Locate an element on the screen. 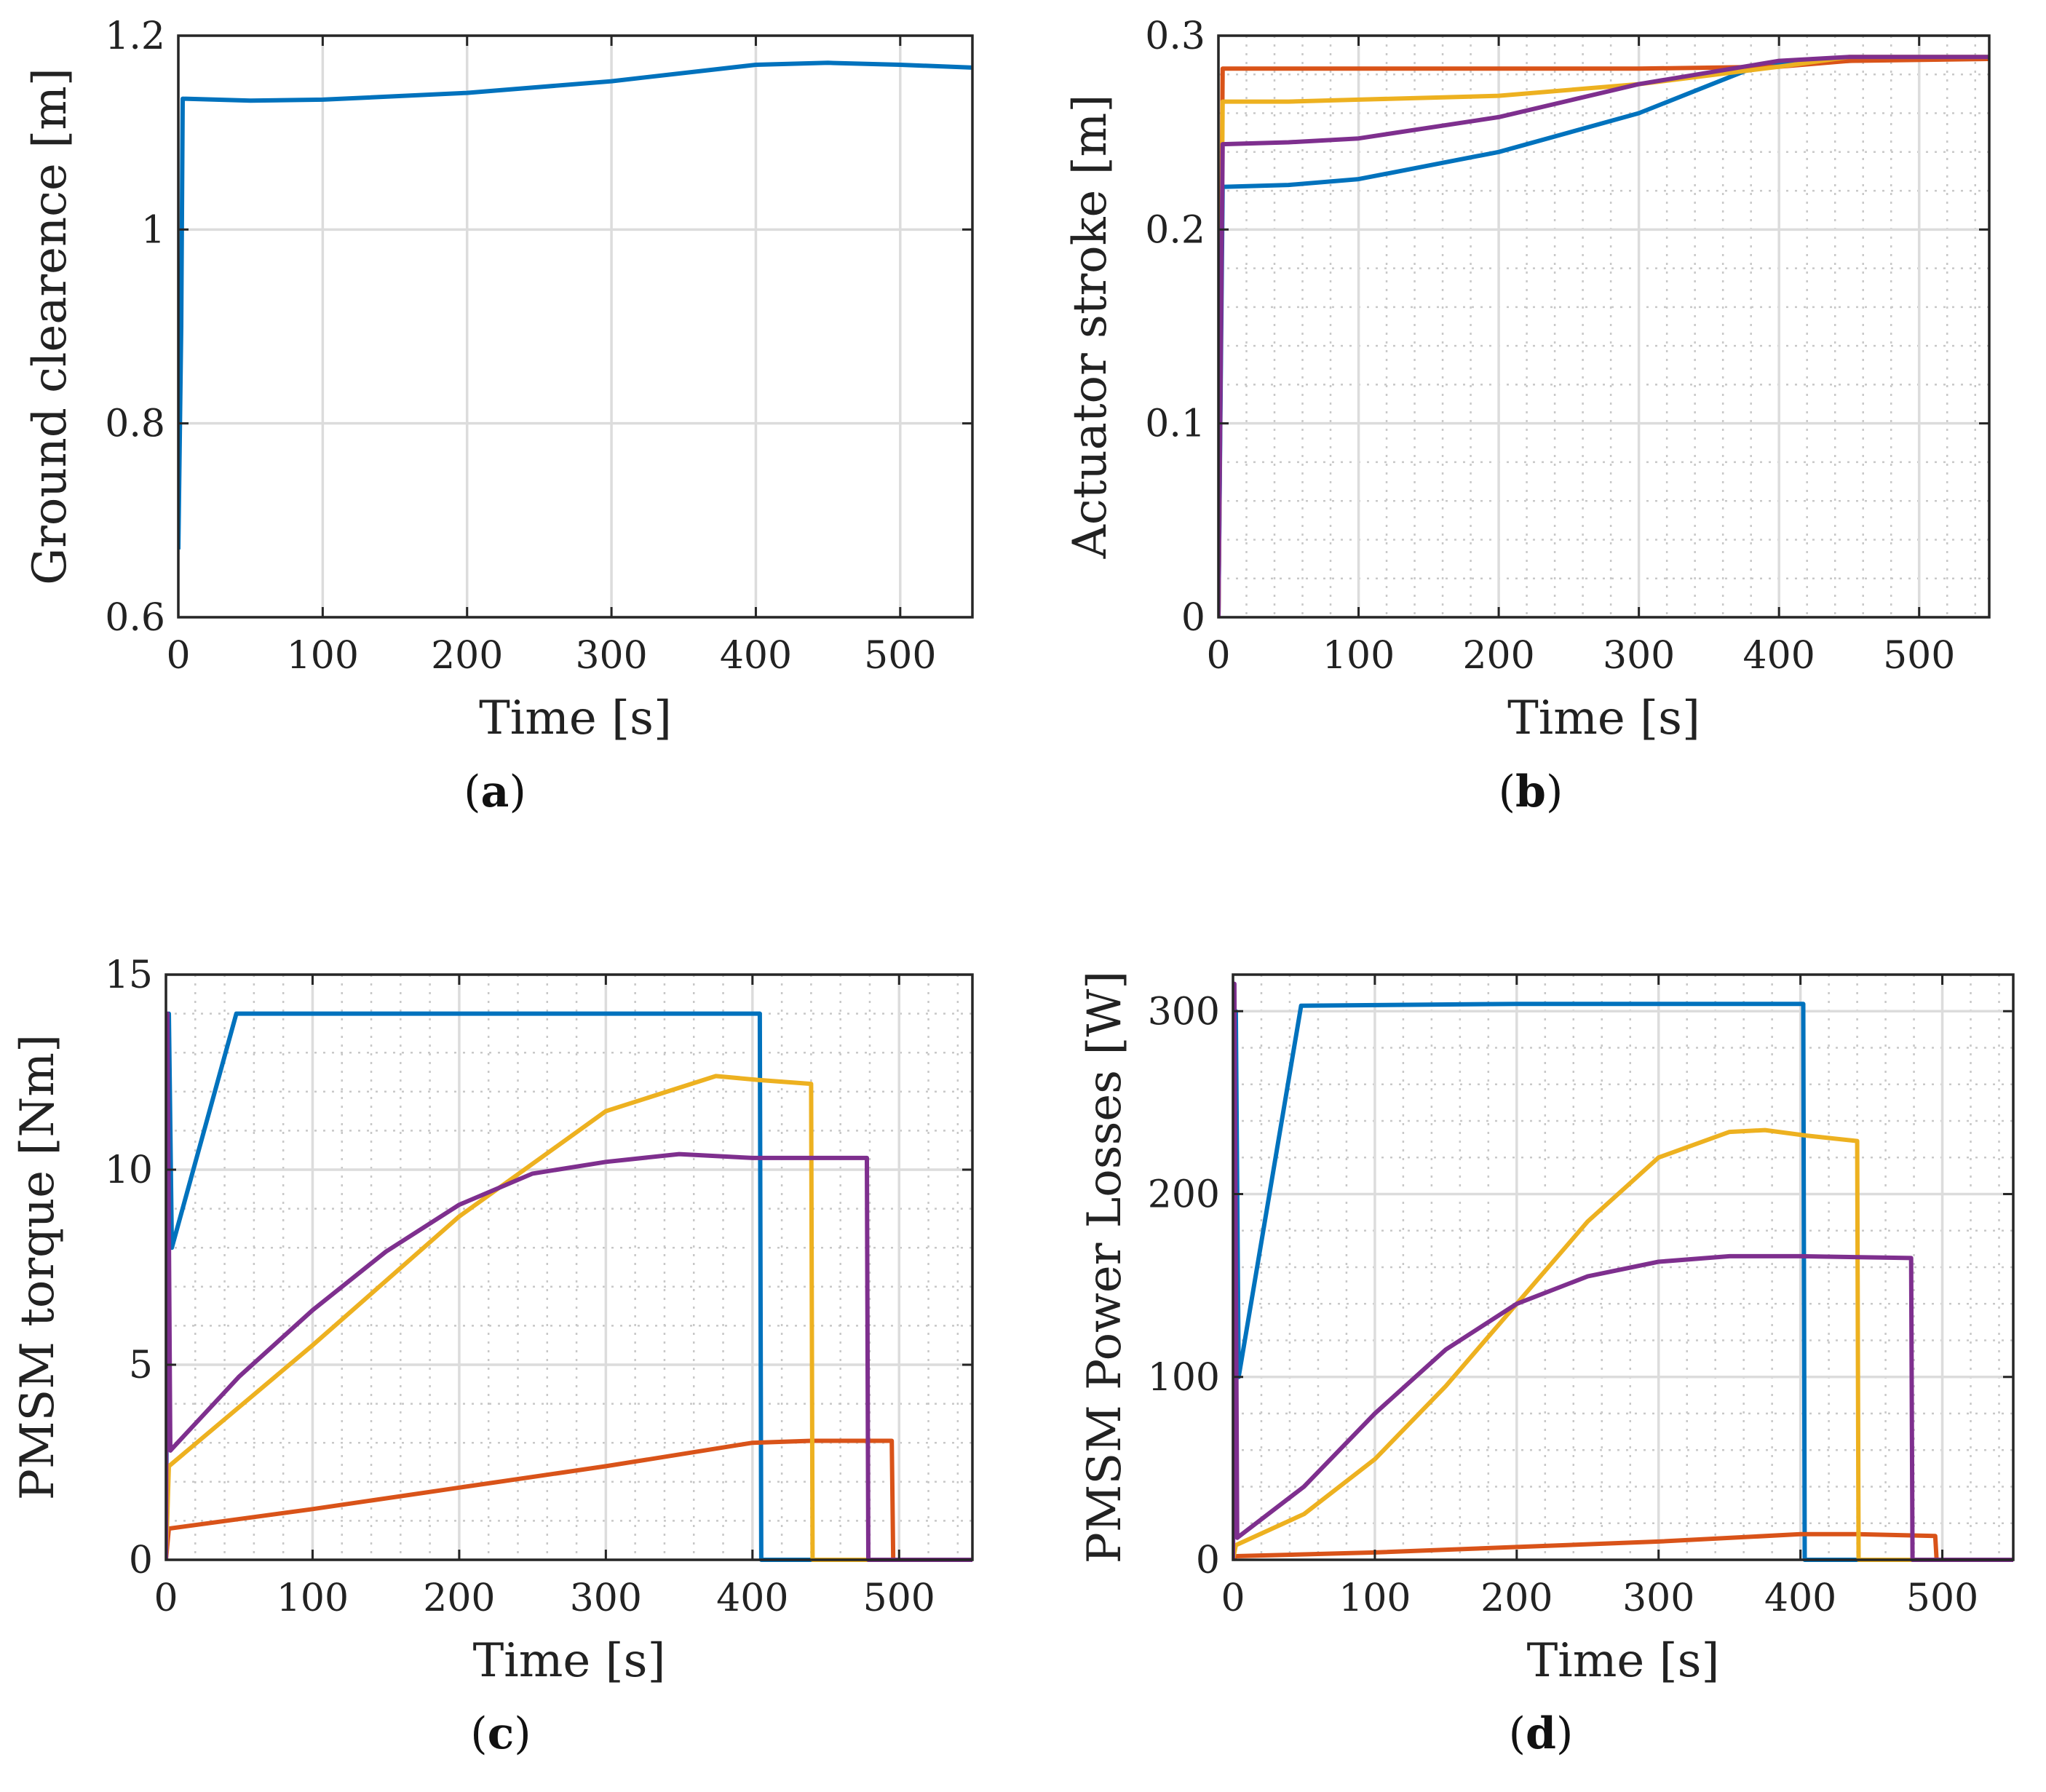 The image size is (2046, 1792). panel-caption: (a) is located at coordinates (495, 791).